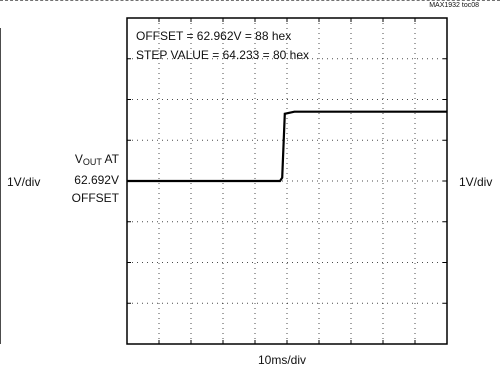 The width and height of the screenshot is (500, 374). I want to click on annotation-offset: OFFSET = 62.962V = 88 hex, so click(213, 36).